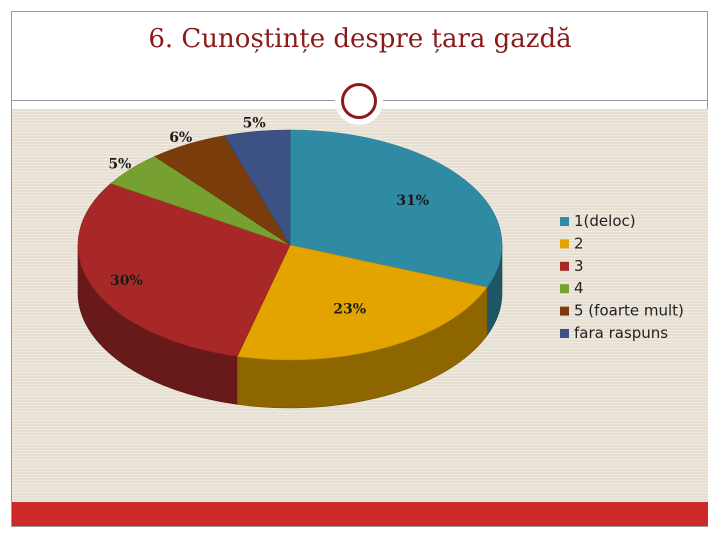  I want to click on legend-label-5: fara raspuns, so click(621, 333).